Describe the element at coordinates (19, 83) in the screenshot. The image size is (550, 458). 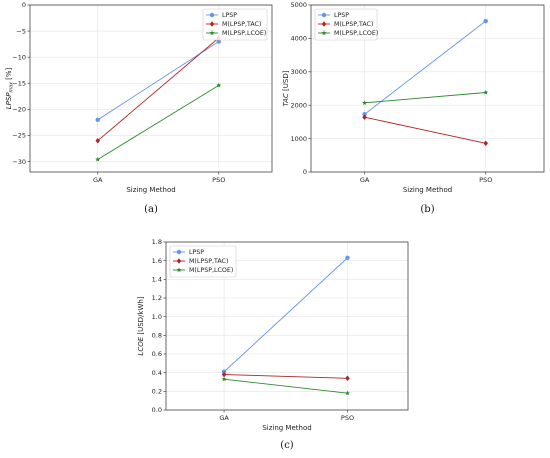
I see `y-tick-label: −15` at that location.